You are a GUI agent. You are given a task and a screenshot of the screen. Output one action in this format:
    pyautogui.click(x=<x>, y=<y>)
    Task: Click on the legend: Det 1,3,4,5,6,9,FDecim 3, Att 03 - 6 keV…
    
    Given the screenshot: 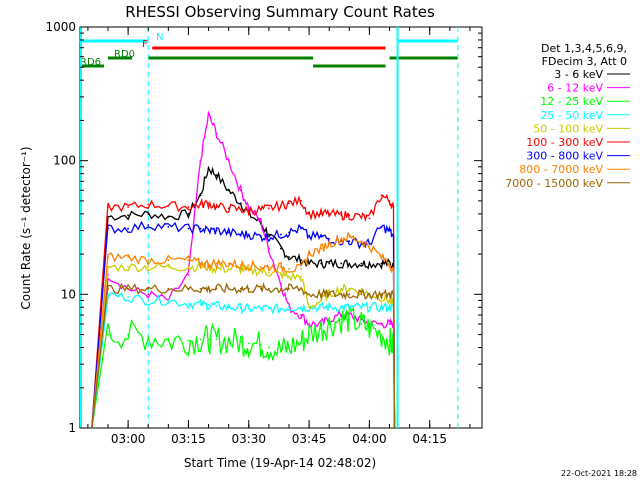 What is the action you would take?
    pyautogui.click(x=567, y=116)
    